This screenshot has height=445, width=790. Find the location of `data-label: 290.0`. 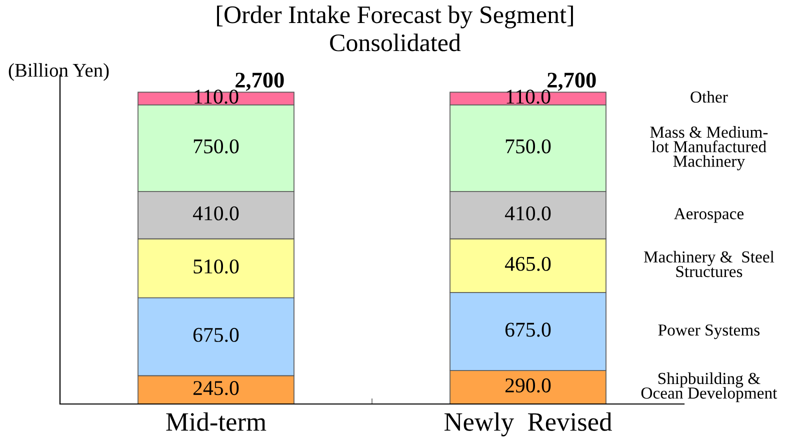

data-label: 290.0 is located at coordinates (528, 385).